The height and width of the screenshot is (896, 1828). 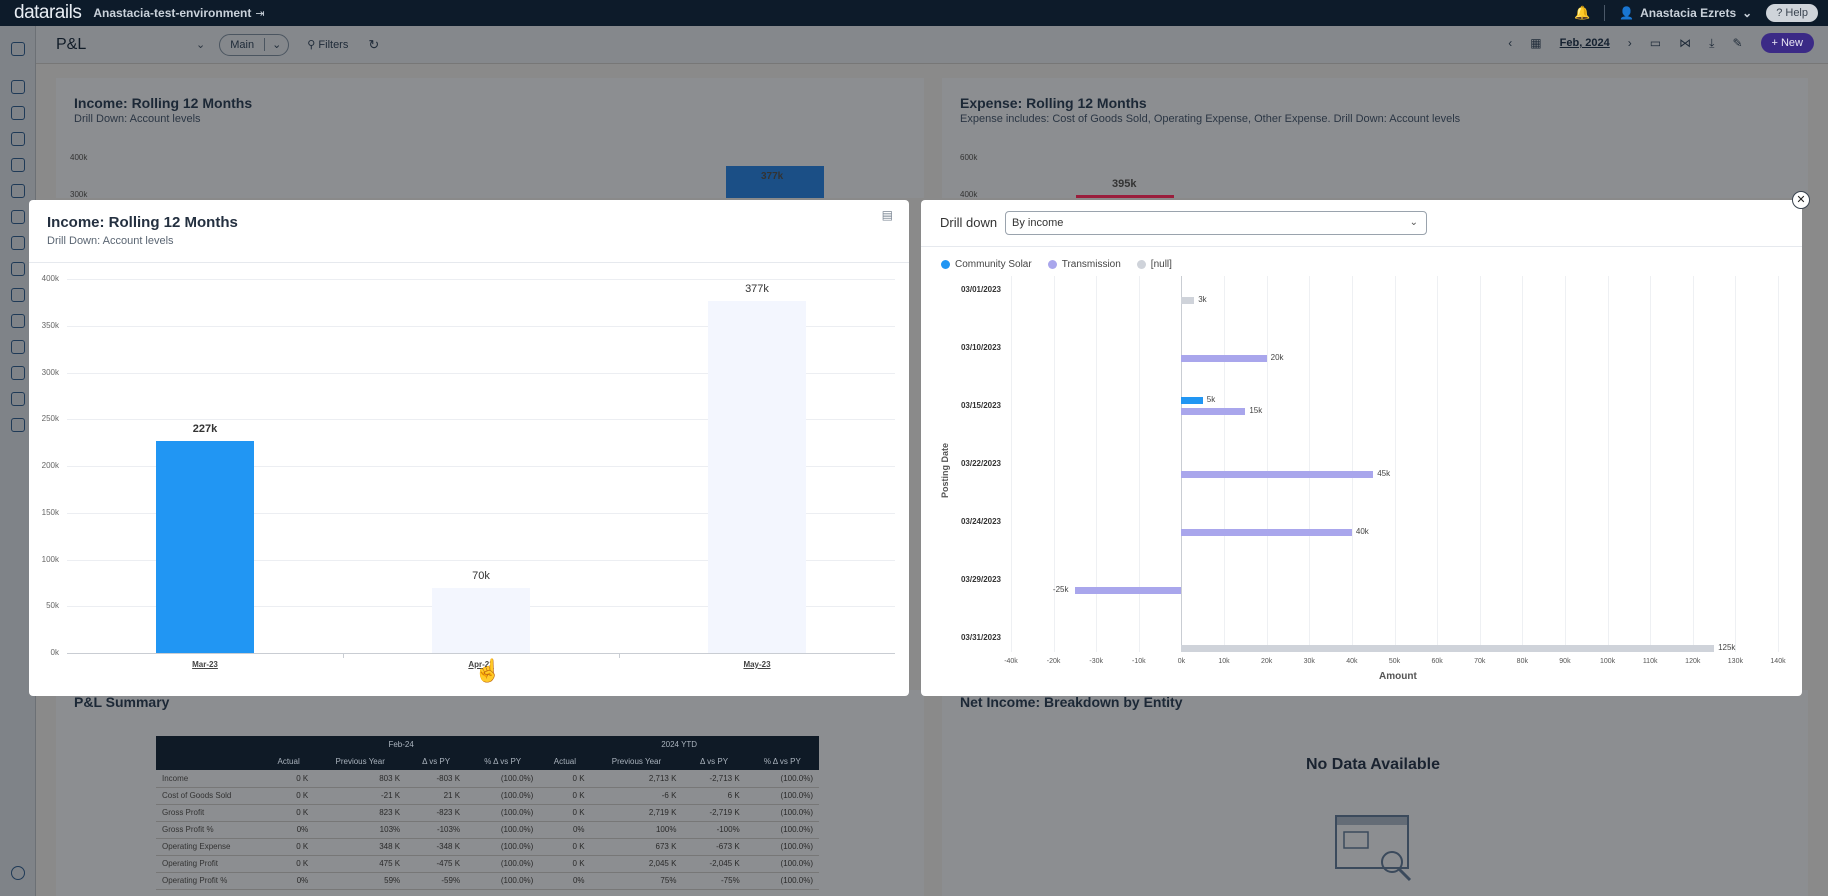 I want to click on panel-title: Income: Rolling 12 Months, so click(x=142, y=222).